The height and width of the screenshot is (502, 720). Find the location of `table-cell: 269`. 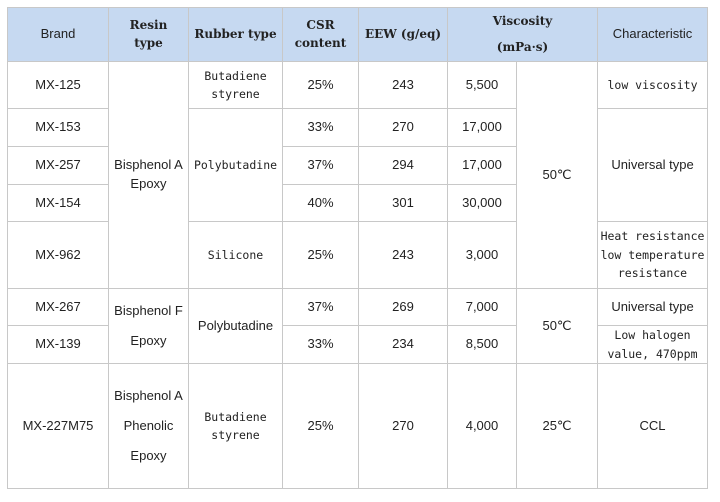

table-cell: 269 is located at coordinates (403, 307).